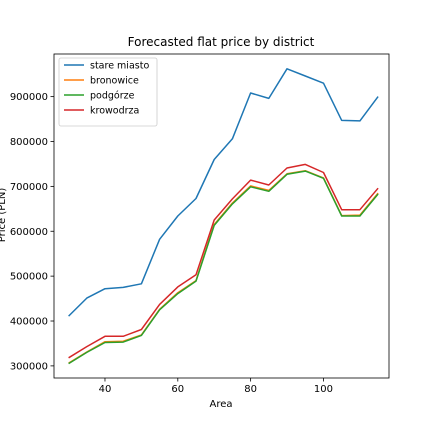  Describe the element at coordinates (29, 322) in the screenshot. I see `y-tick-label: 400000` at that location.